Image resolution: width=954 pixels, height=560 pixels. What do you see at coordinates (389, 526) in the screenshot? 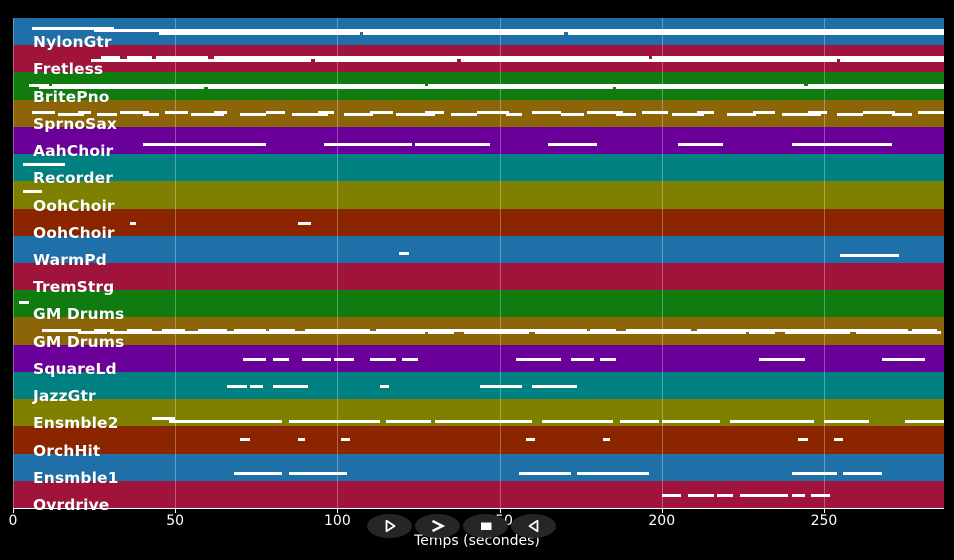
I see `play-button` at bounding box center [389, 526].